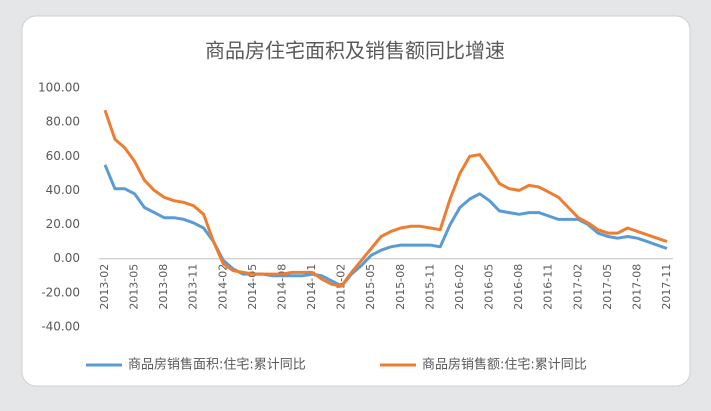  Describe the element at coordinates (504, 365) in the screenshot. I see `legend-label: 商品房销售额:住宅:累计同比` at that location.